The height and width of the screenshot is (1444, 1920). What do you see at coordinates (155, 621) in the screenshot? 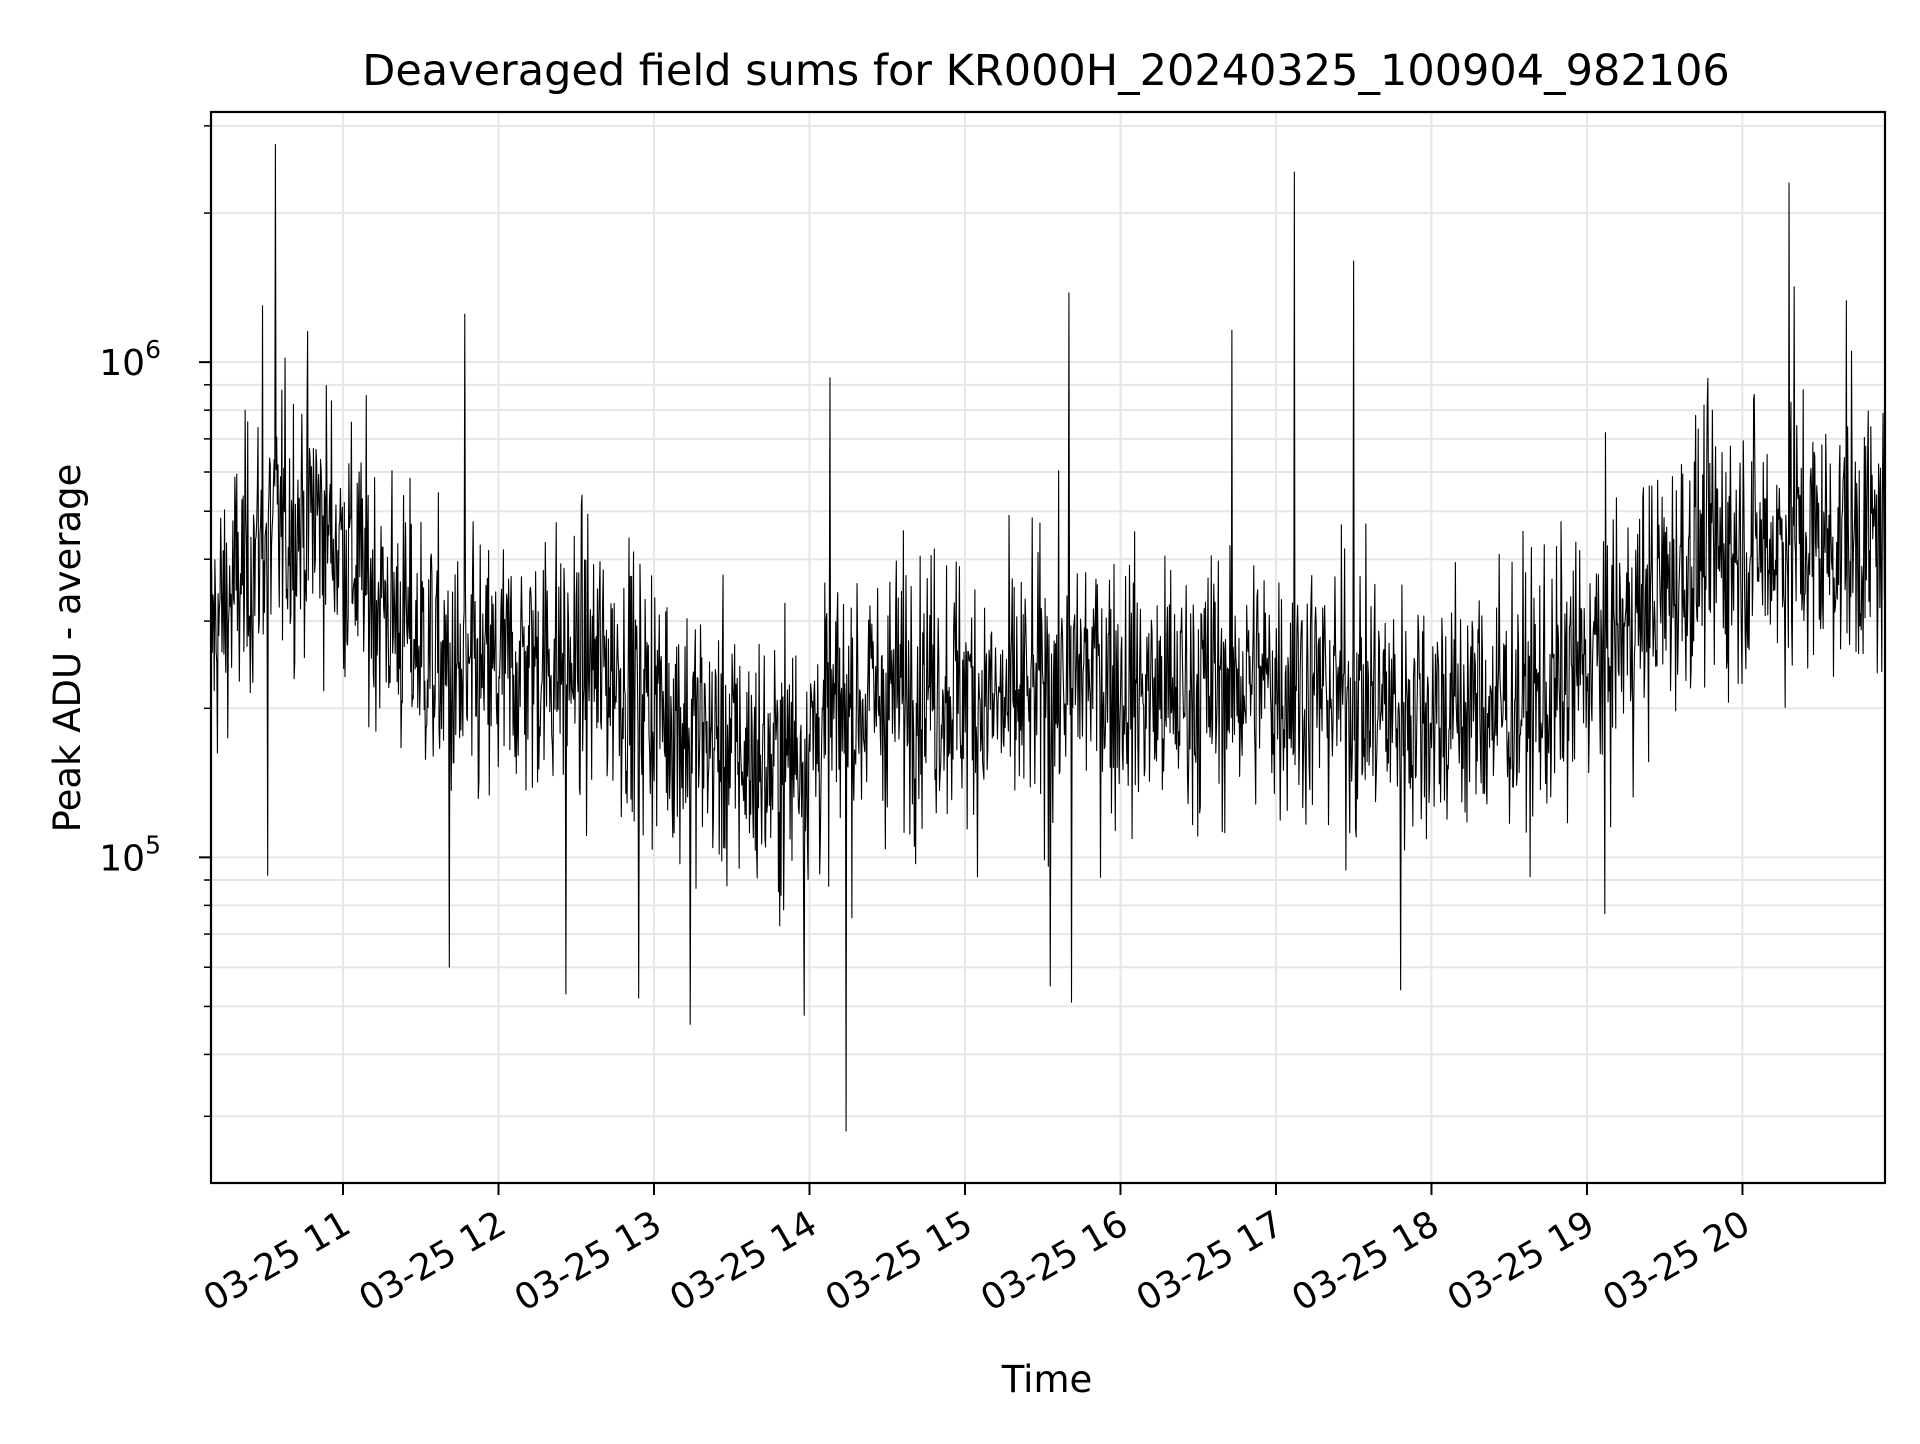
I see `y-axis: 10⁵ 10⁶` at bounding box center [155, 621].